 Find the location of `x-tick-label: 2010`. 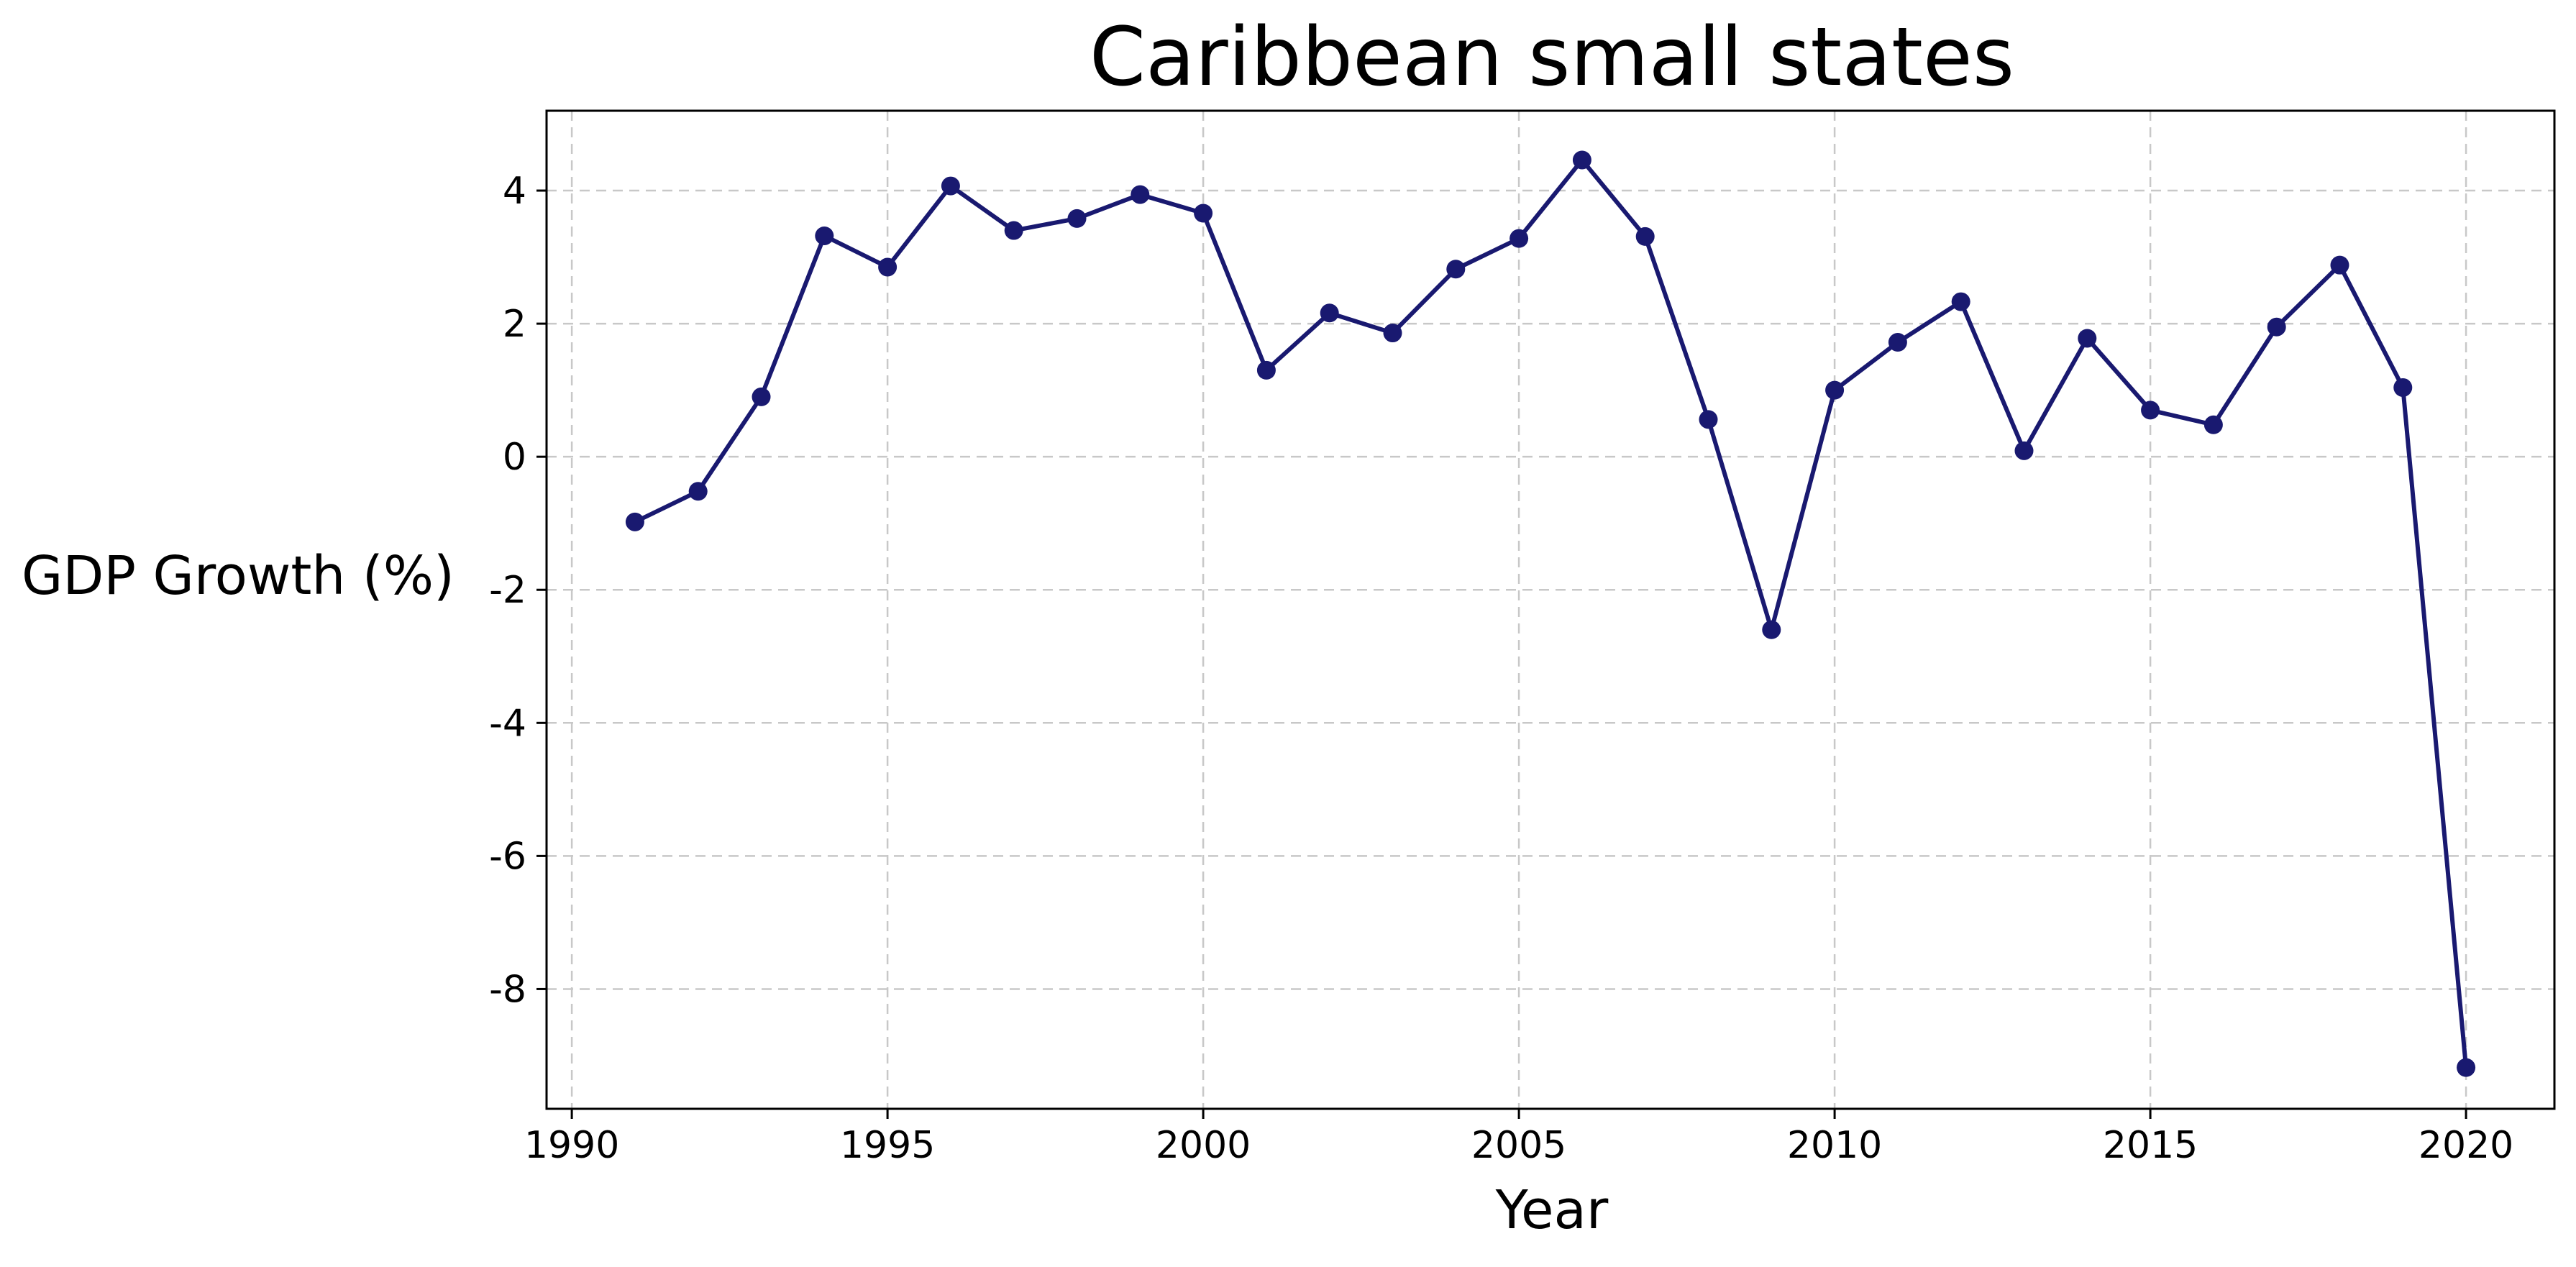

x-tick-label: 2010 is located at coordinates (1834, 1145).